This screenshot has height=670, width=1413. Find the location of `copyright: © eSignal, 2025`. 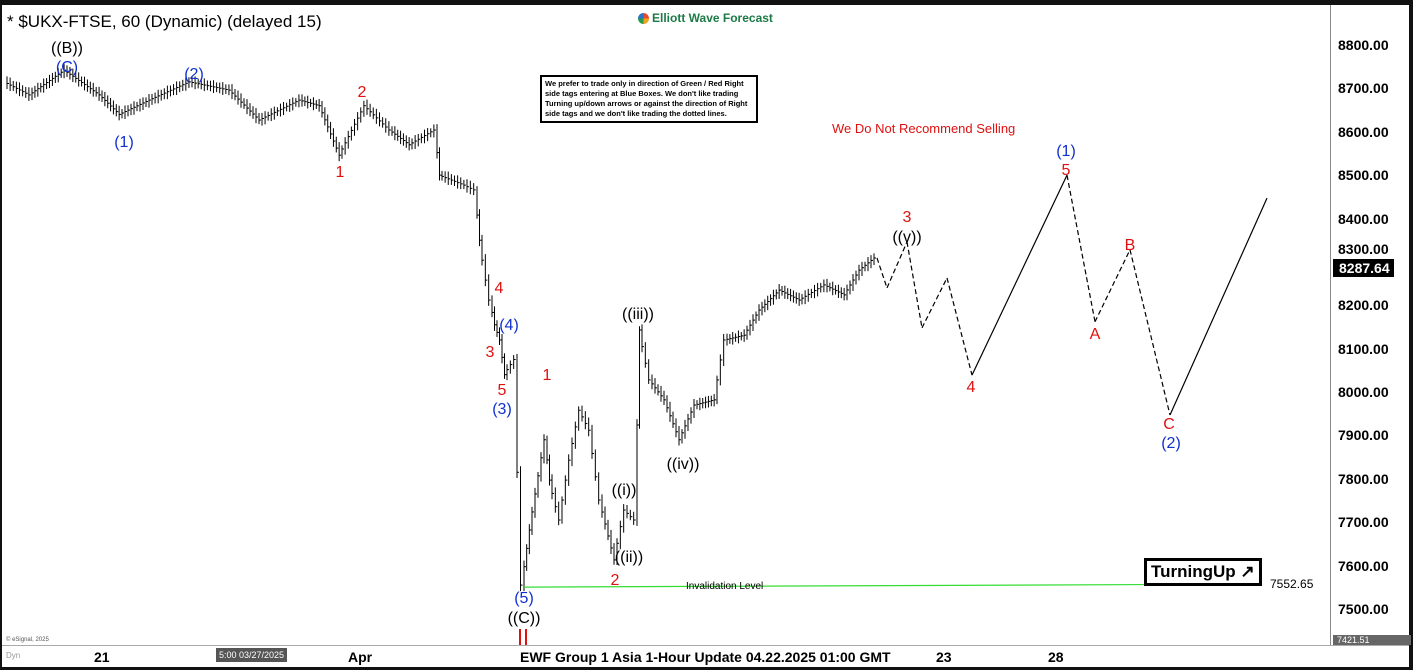

copyright: © eSignal, 2025 is located at coordinates (27, 640).